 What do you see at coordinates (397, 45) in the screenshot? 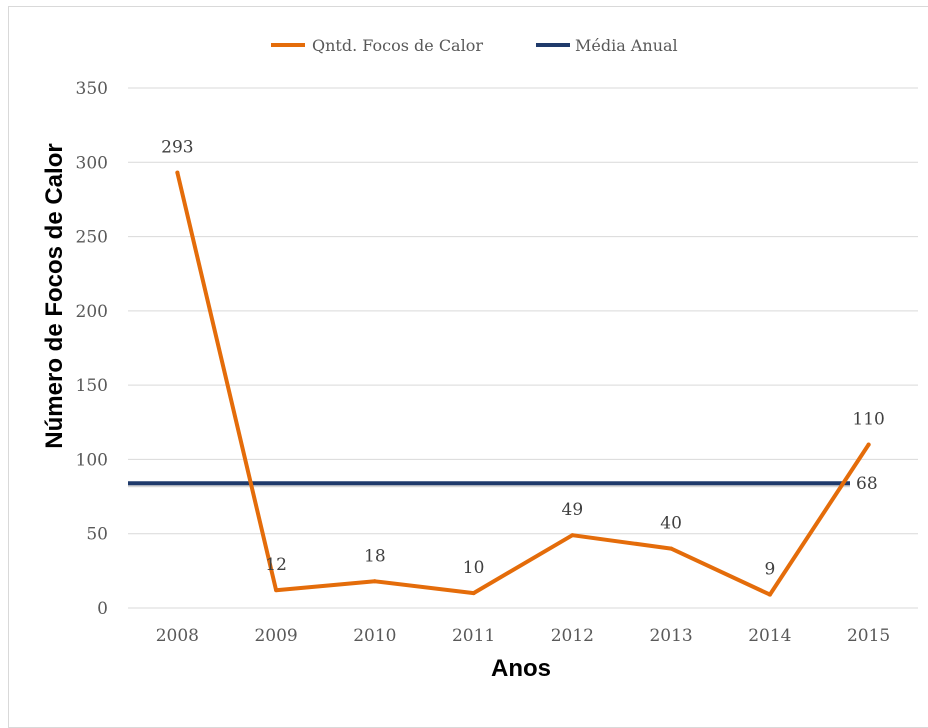
I see `legend-label-focos: Qntd. Focos de Calor` at bounding box center [397, 45].